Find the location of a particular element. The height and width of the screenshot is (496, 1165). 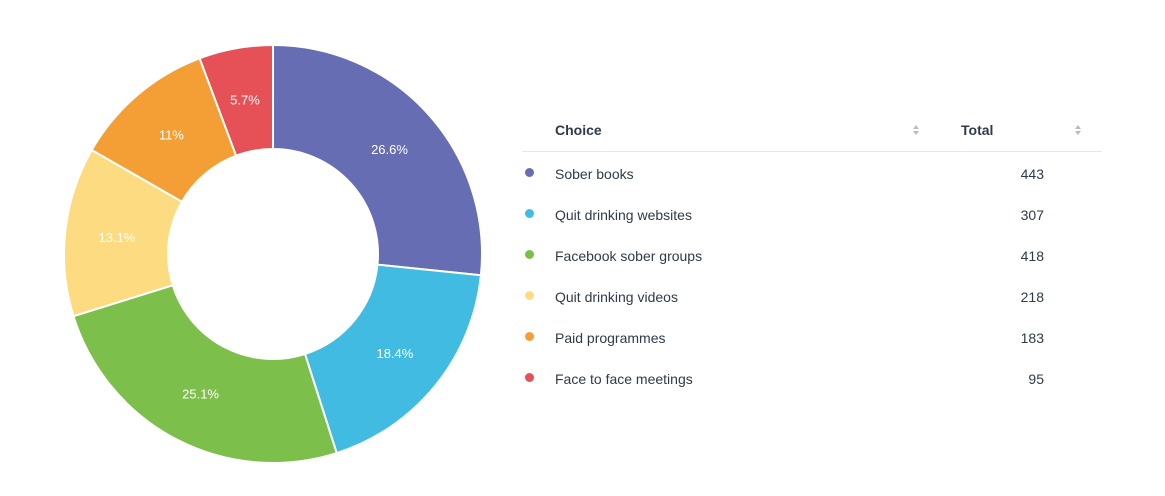

table-row: Quit drinking websites 307 is located at coordinates (812, 213).